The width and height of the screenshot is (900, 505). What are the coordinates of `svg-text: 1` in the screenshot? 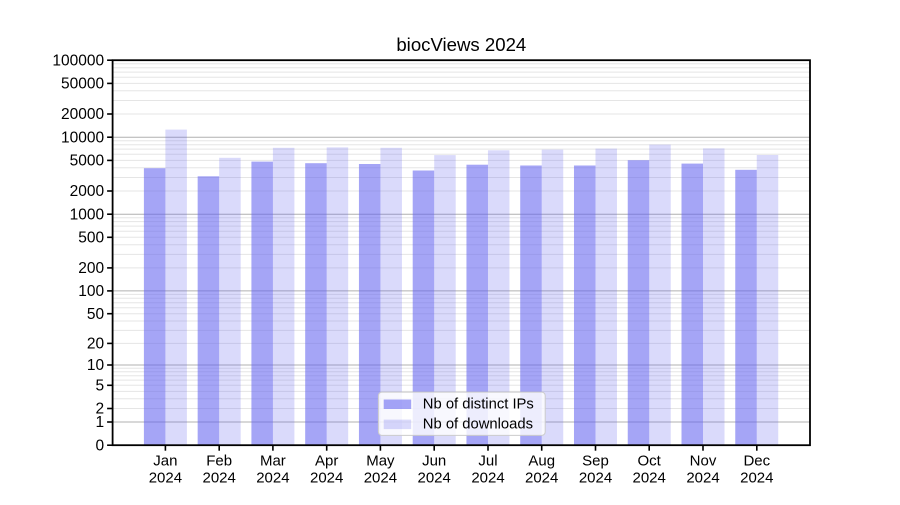 It's located at (99, 422).